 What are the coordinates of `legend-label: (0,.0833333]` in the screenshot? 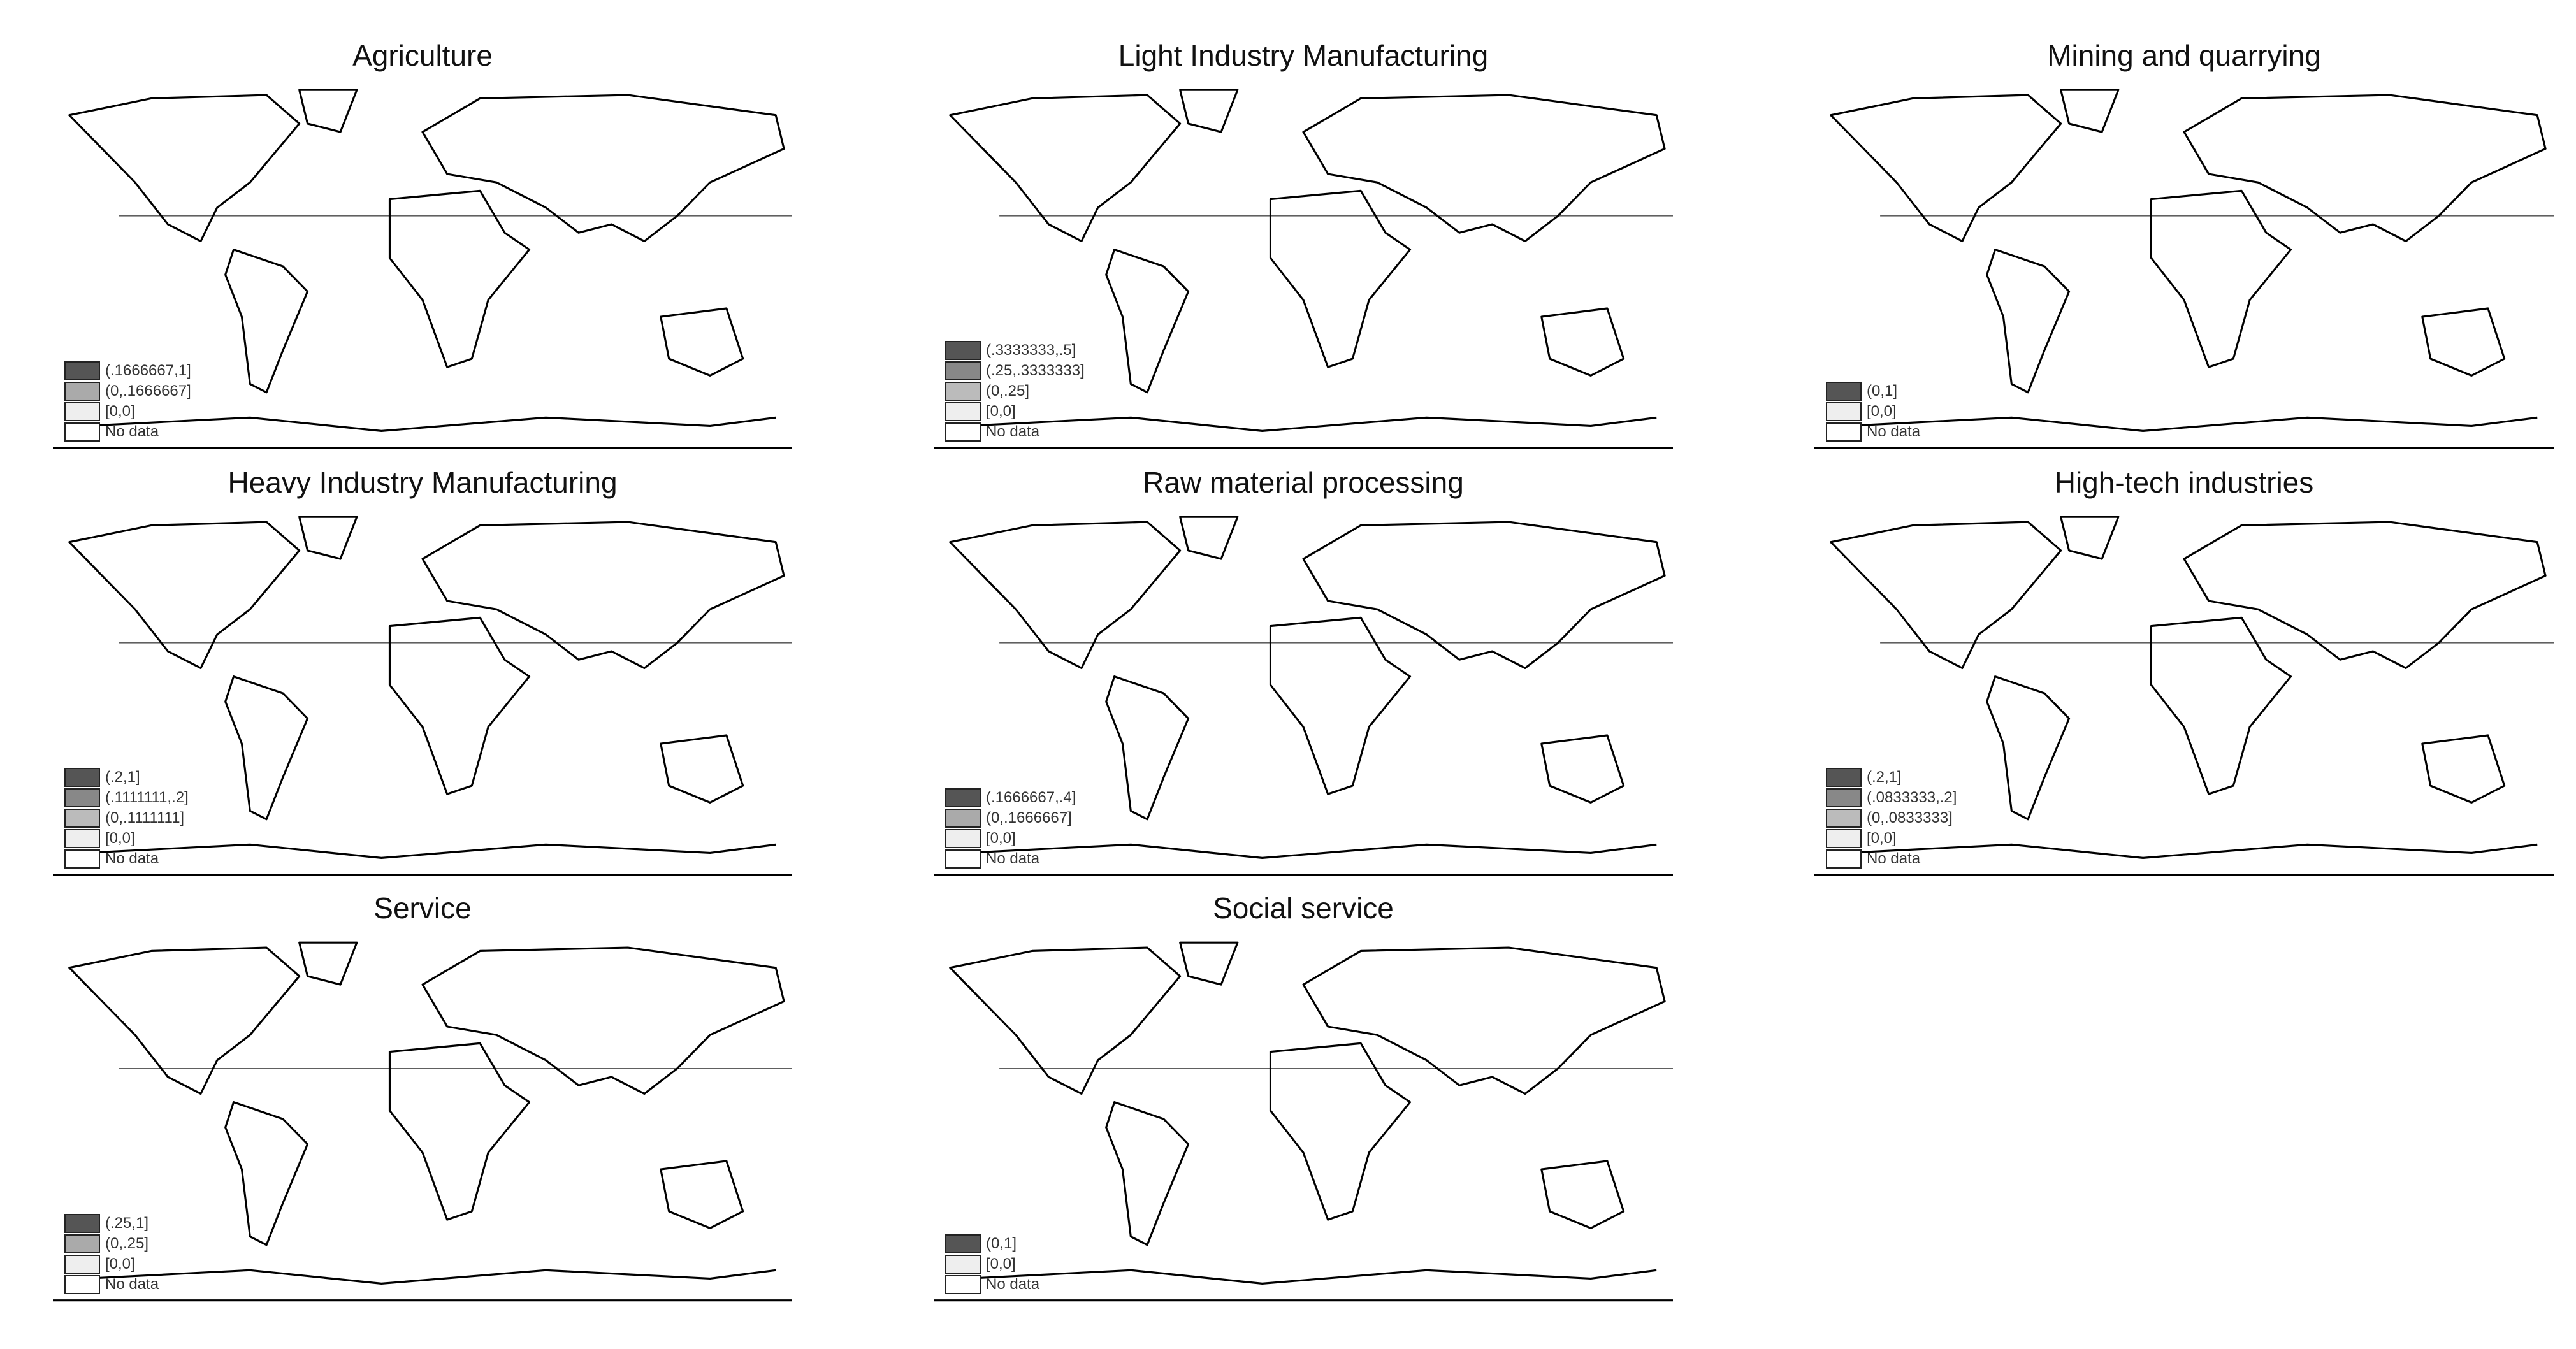 It's located at (1910, 817).